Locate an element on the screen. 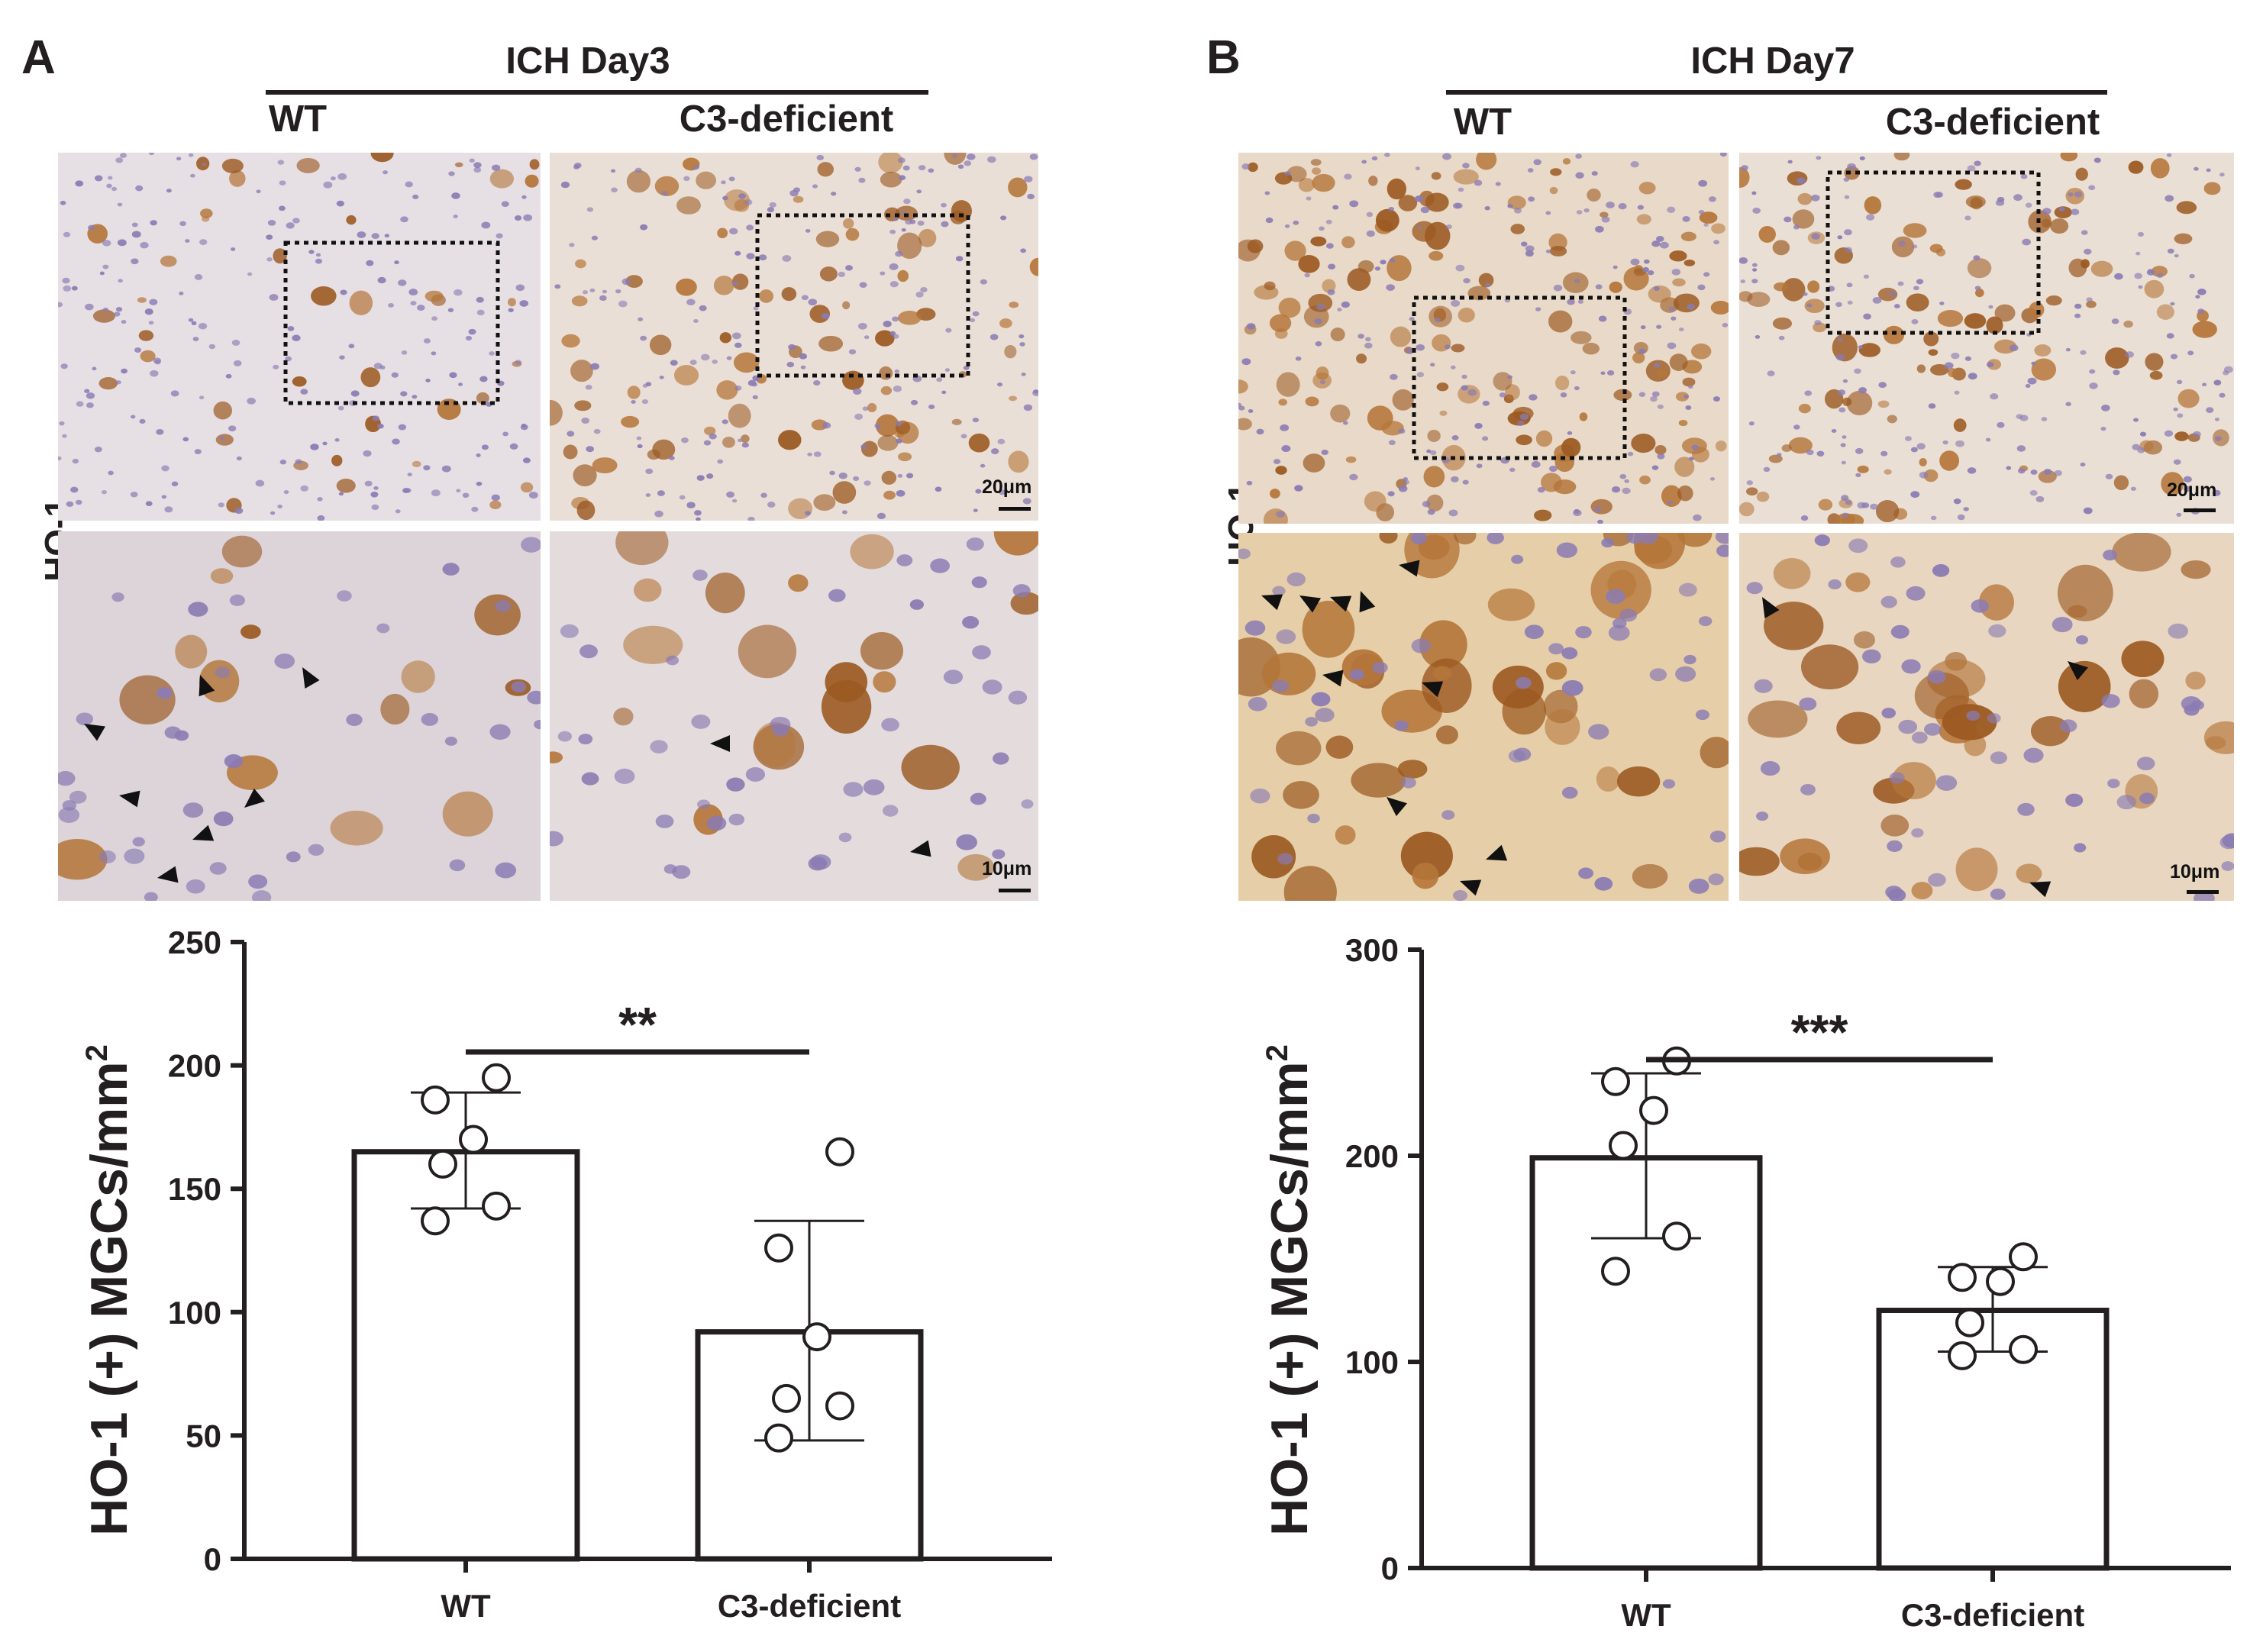 The width and height of the screenshot is (2263, 1652). y-tick-label: 200 is located at coordinates (194, 1066).